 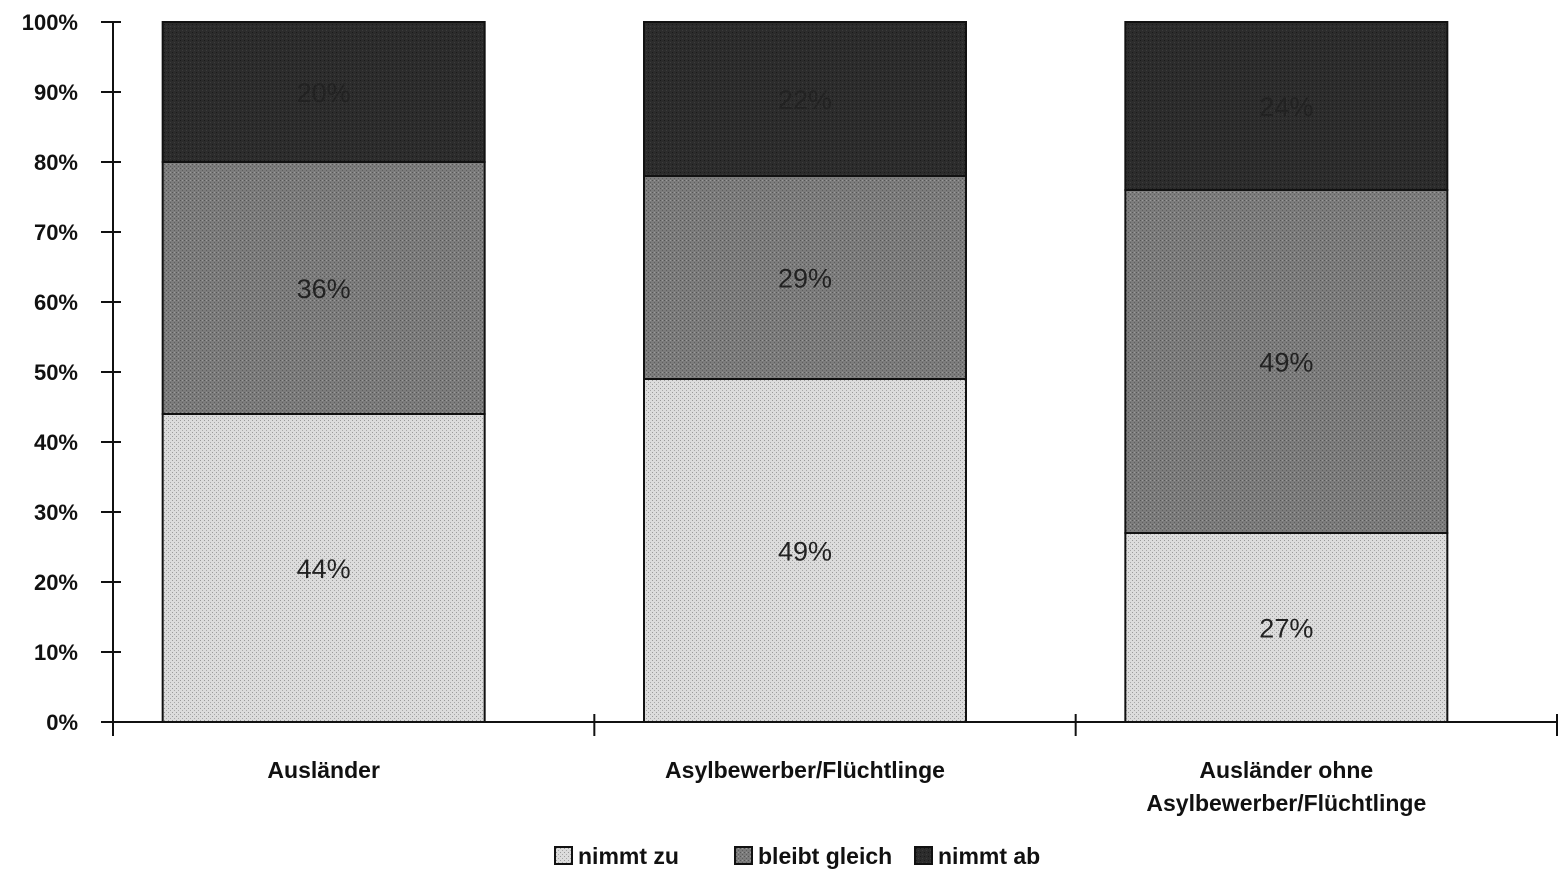 I want to click on y-tick-label: 30%, so click(x=56, y=512).